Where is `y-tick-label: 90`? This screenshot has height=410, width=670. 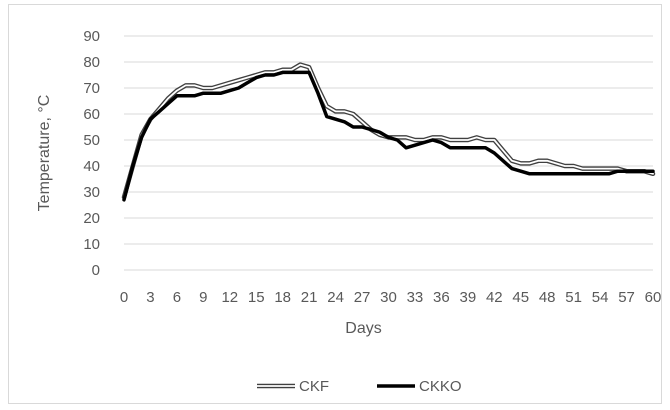 y-tick-label: 90 is located at coordinates (91, 36).